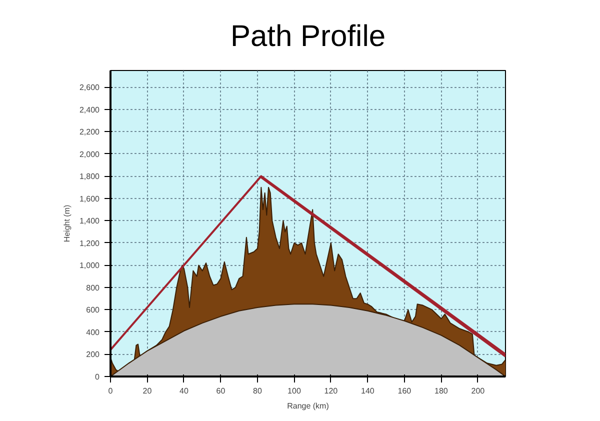  What do you see at coordinates (368, 391) in the screenshot?
I see `x-tick-label: 140` at bounding box center [368, 391].